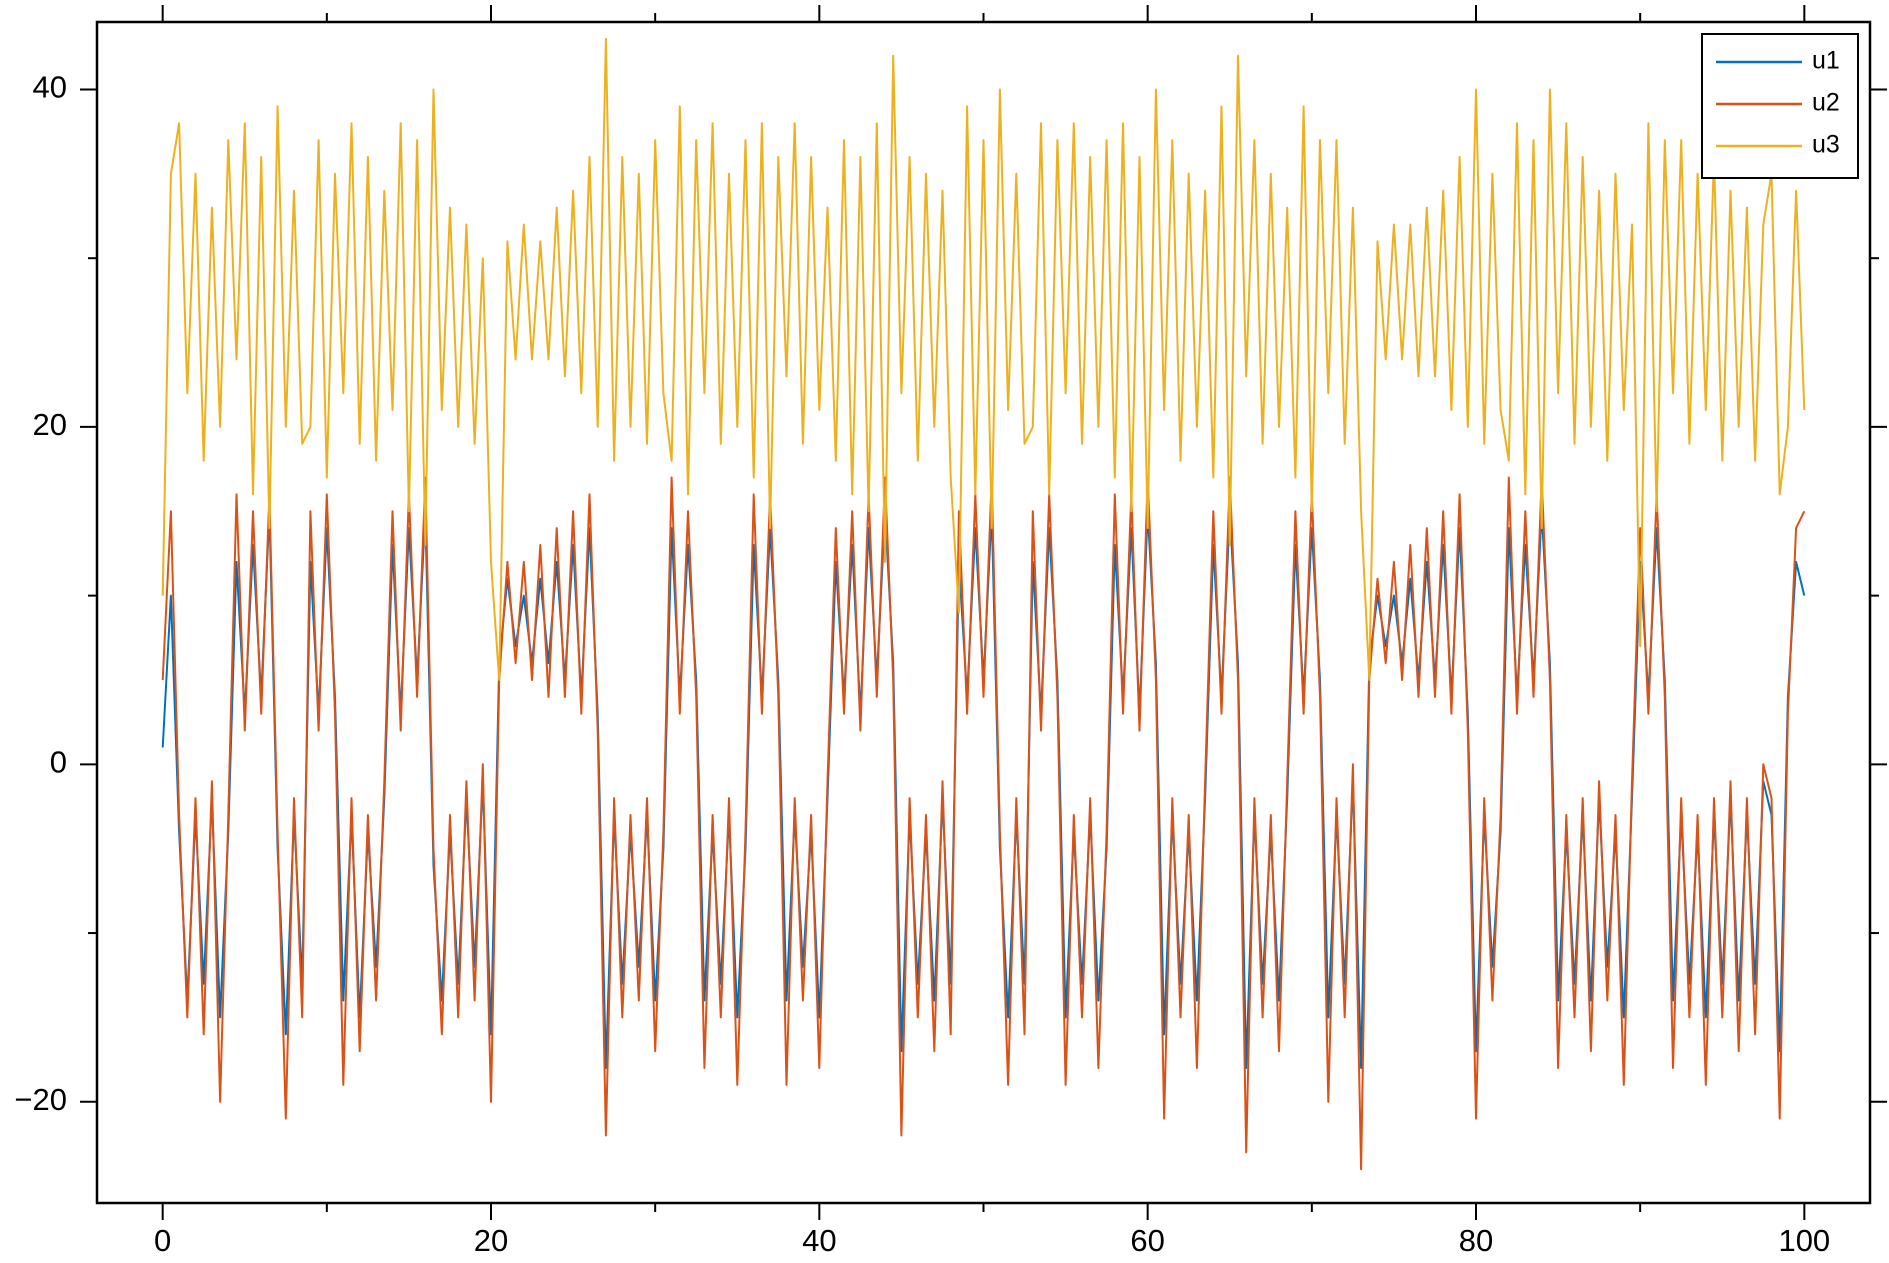 Image resolution: width=1889 pixels, height=1263 pixels. I want to click on y-tick-label: 0, so click(58, 762).